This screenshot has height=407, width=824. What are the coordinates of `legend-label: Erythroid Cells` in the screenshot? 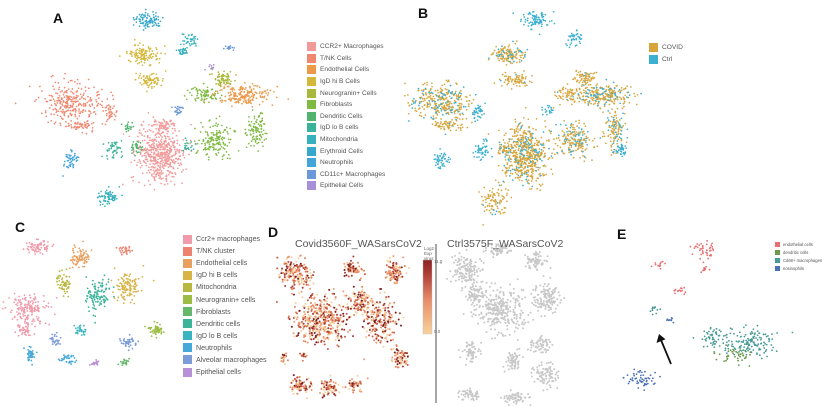 It's located at (341, 151).